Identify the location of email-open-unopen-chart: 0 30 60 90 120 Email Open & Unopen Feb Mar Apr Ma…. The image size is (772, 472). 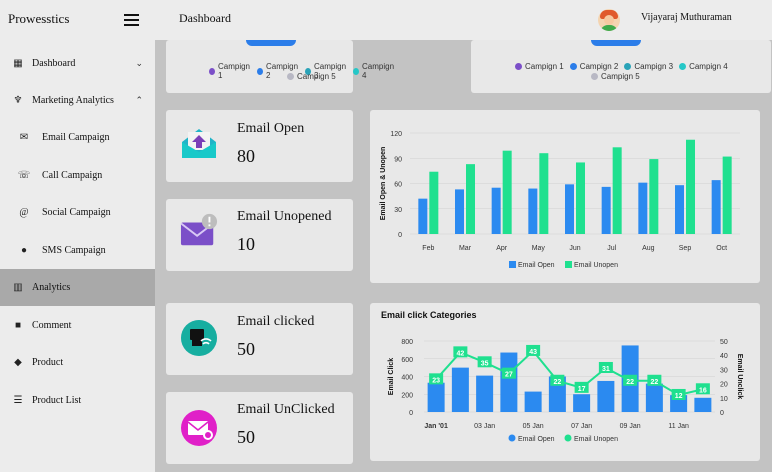
(560, 200).